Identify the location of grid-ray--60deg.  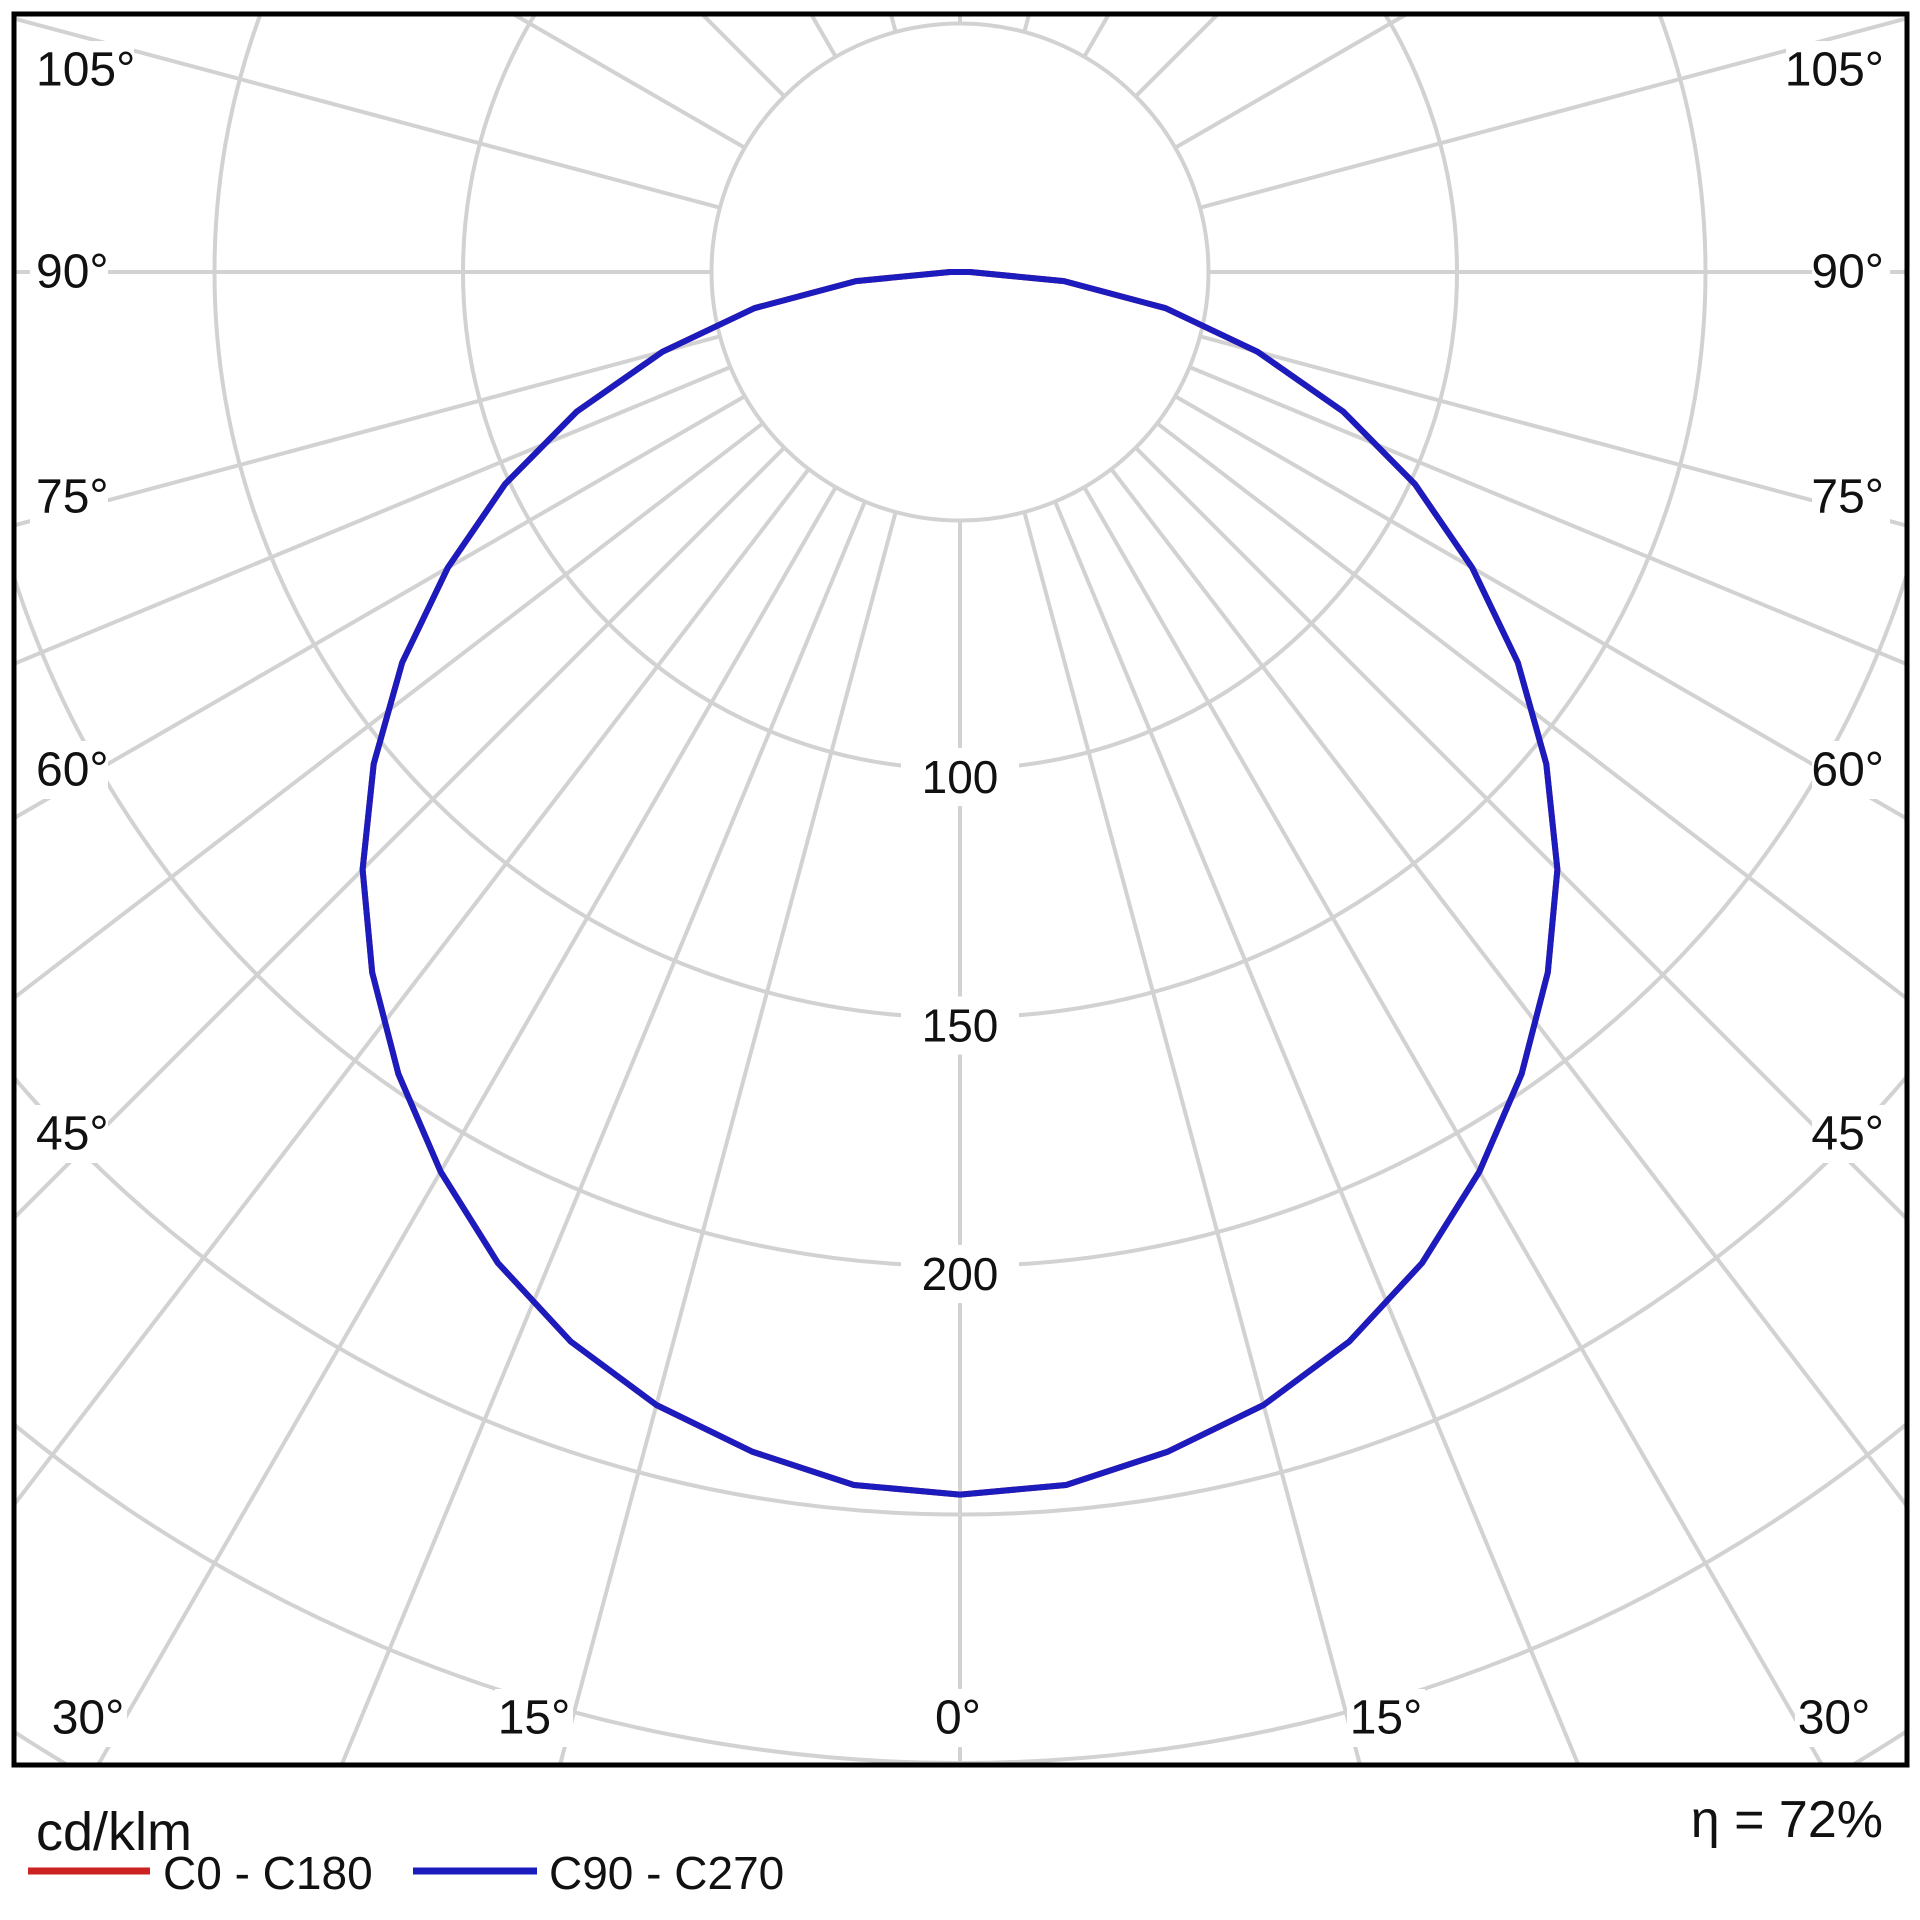
(380, 607).